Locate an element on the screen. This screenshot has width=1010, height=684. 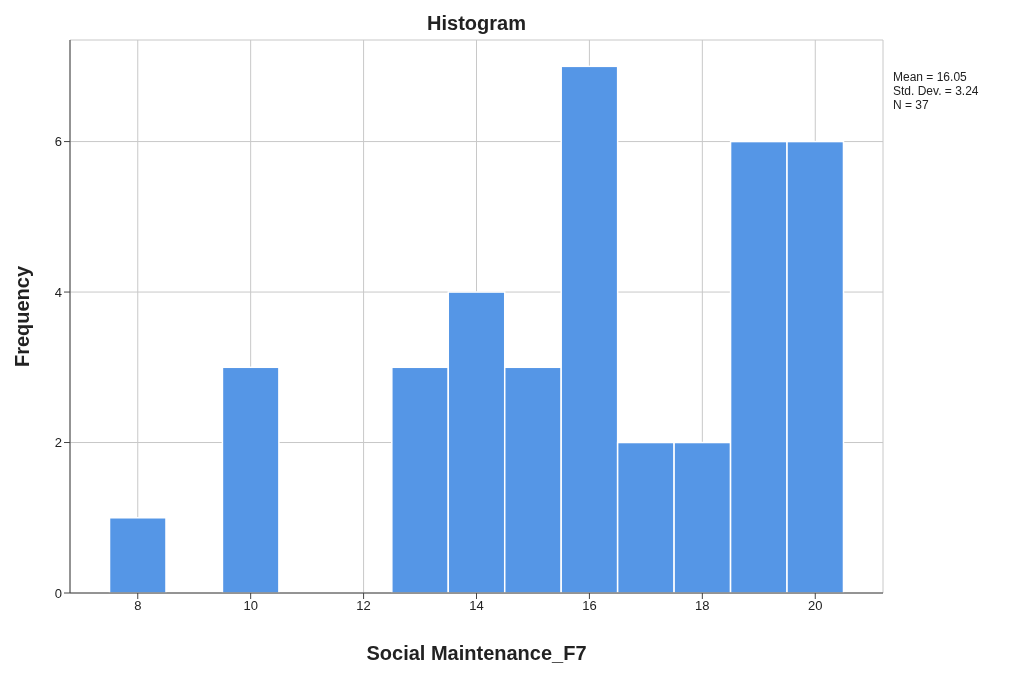
x-axis-title: Social Maintenance_F7 is located at coordinates (476, 653).